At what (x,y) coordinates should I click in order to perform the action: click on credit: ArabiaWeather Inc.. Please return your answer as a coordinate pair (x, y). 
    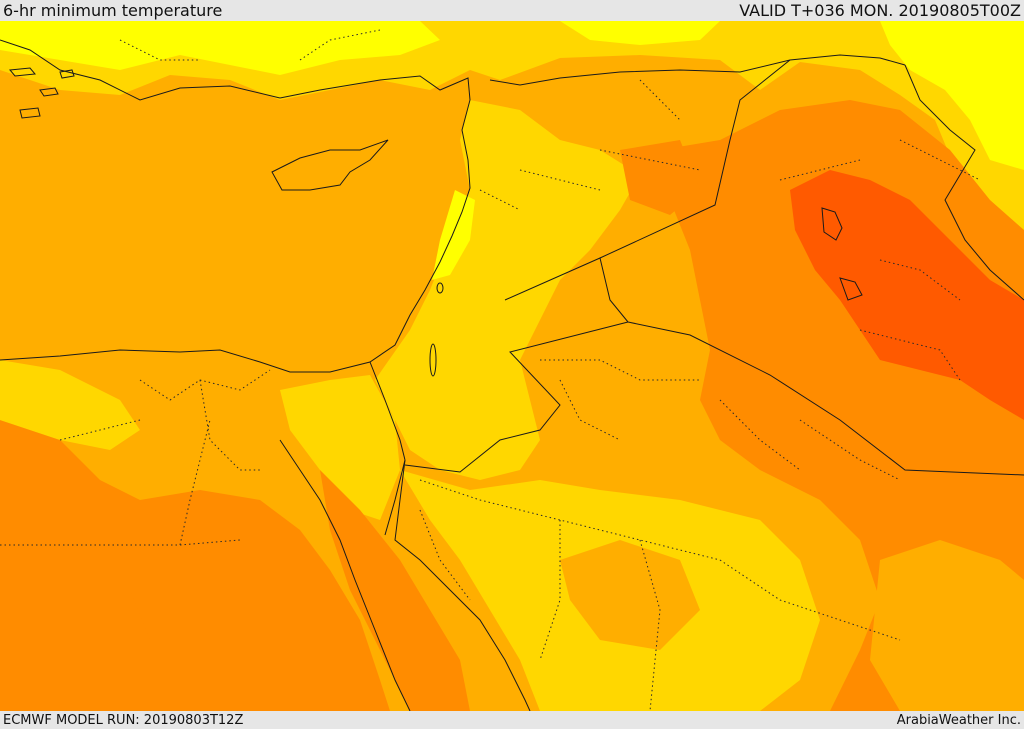
    Looking at the image, I should click on (958, 720).